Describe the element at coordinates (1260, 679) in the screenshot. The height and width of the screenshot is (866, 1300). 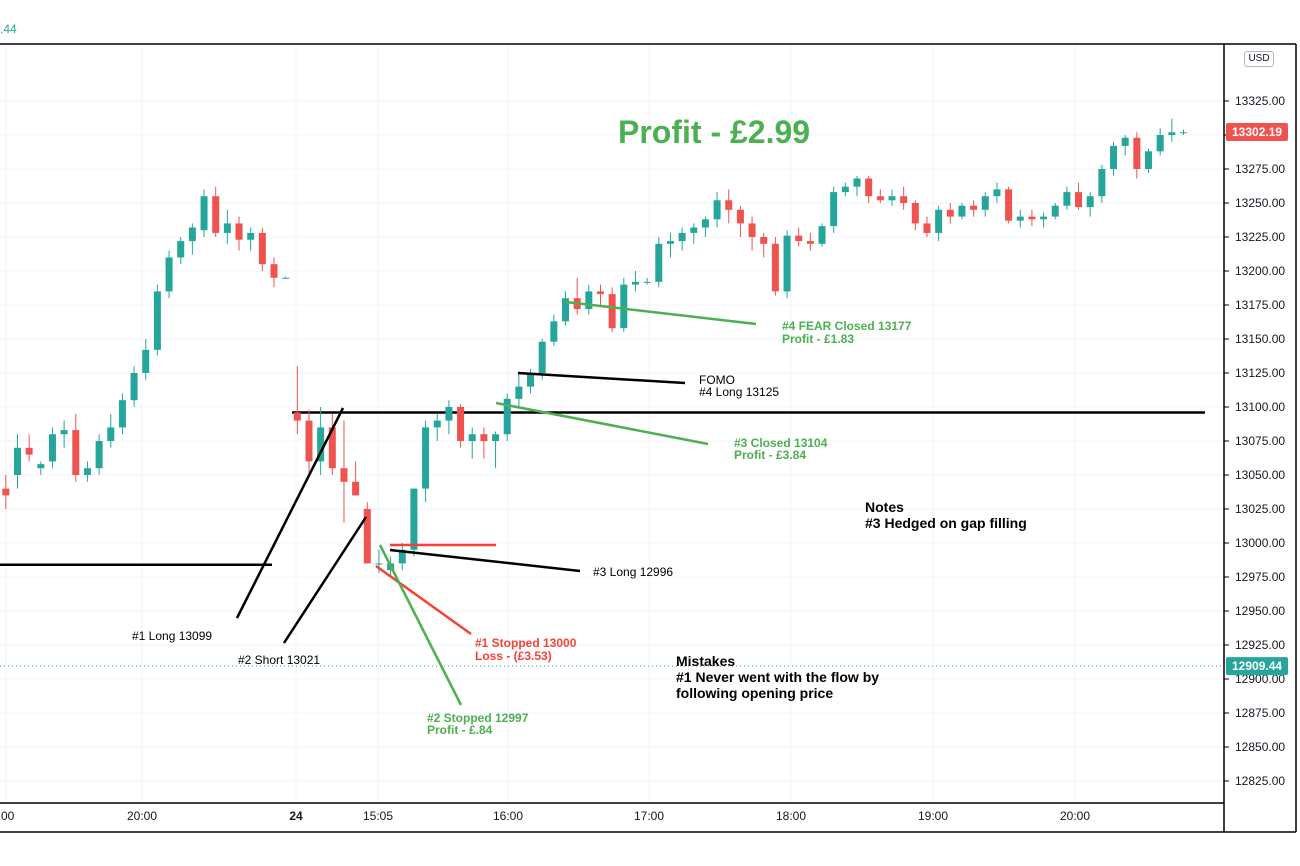
I see `y-tick-label: 12900.00` at that location.